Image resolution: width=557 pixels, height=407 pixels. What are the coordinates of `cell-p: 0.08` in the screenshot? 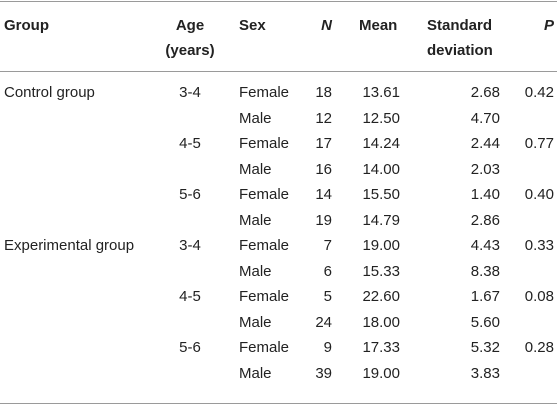 It's located at (539, 296).